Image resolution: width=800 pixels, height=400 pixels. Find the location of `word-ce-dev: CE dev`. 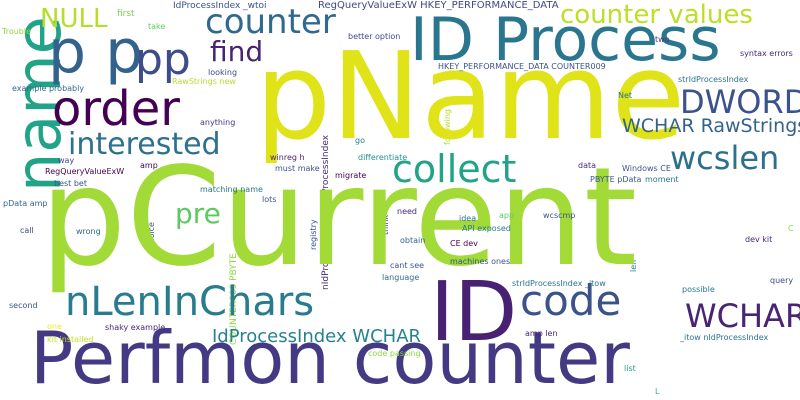

word-ce-dev: CE dev is located at coordinates (464, 243).